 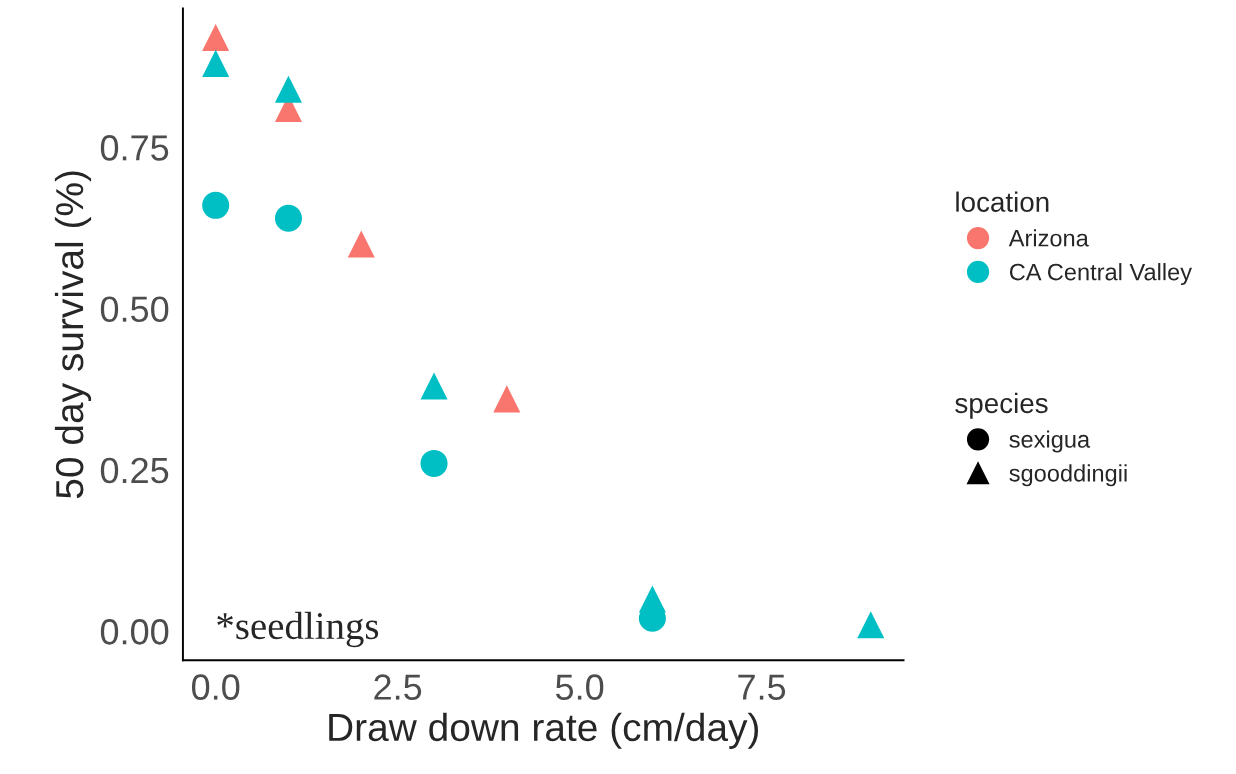 What do you see at coordinates (1050, 441) in the screenshot?
I see `text: sexigua` at bounding box center [1050, 441].